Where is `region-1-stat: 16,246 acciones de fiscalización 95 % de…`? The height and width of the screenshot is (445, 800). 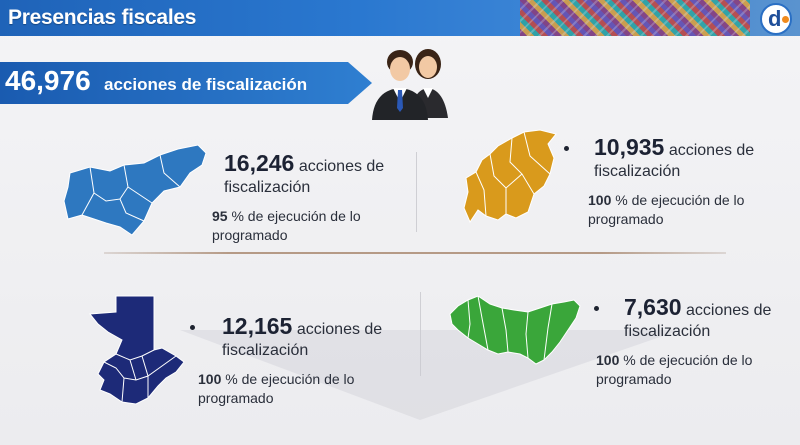
region-1-stat: 16,246 acciones de fiscalización 95 % de… is located at coordinates (298, 197).